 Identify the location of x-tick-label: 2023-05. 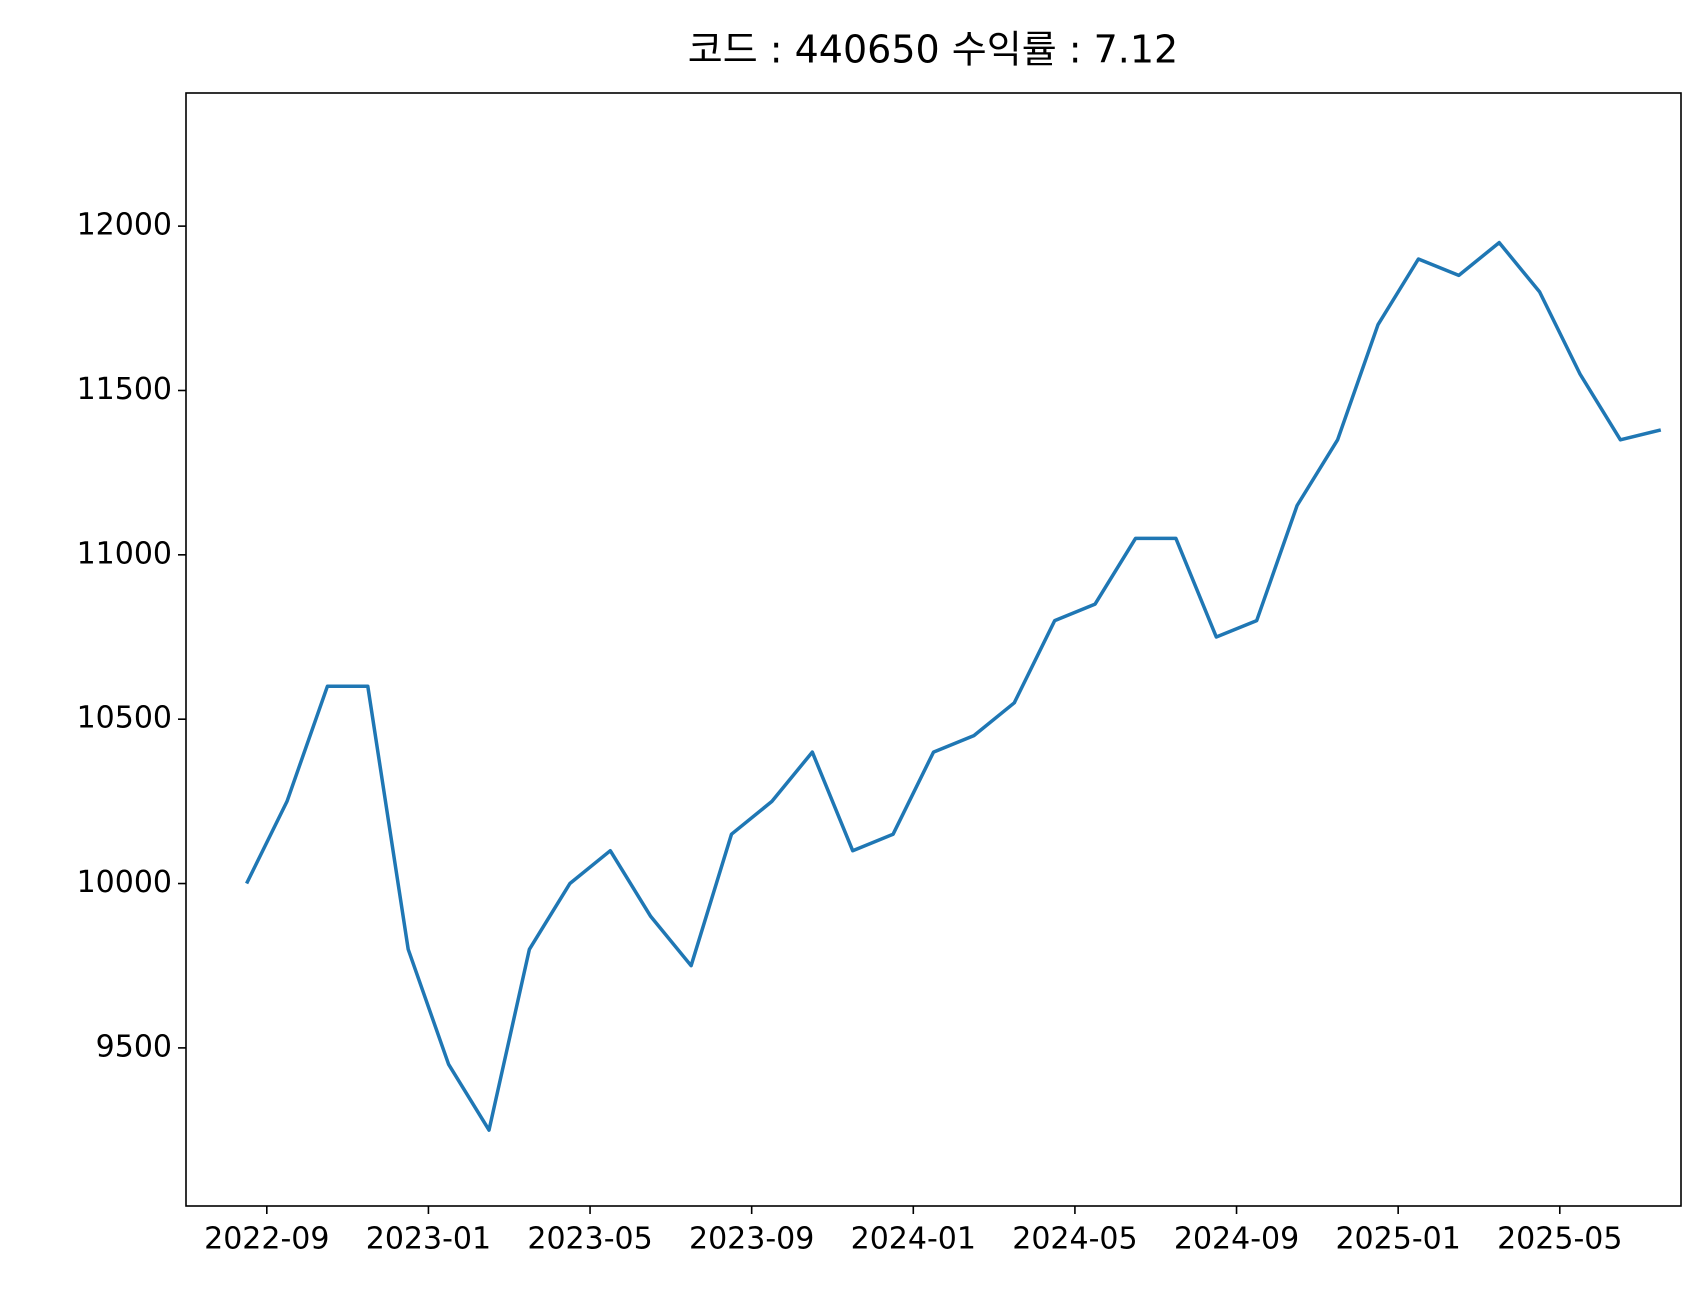
(589, 1239).